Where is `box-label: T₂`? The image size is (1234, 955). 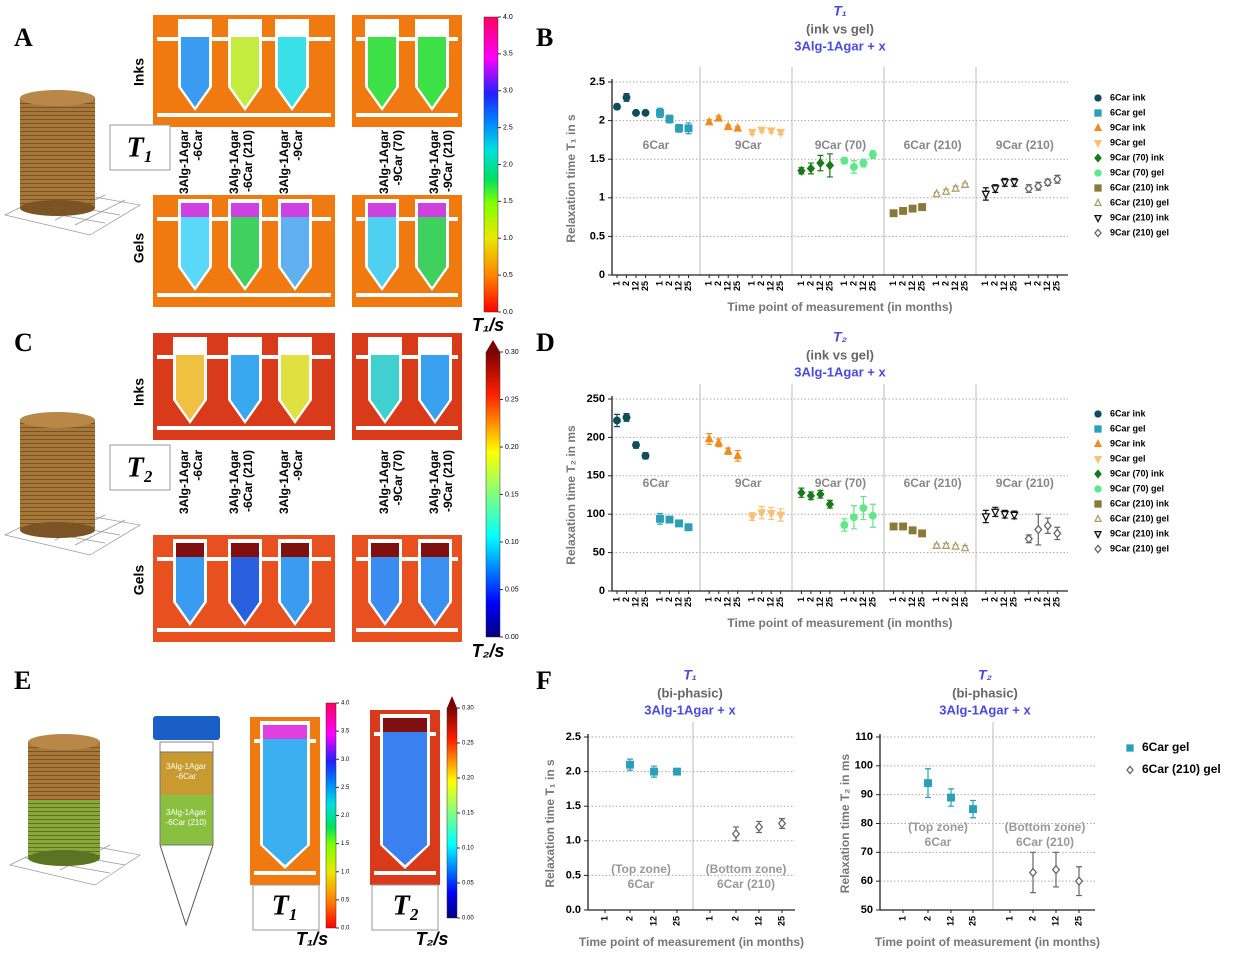
box-label: T₂ is located at coordinates (406, 905).